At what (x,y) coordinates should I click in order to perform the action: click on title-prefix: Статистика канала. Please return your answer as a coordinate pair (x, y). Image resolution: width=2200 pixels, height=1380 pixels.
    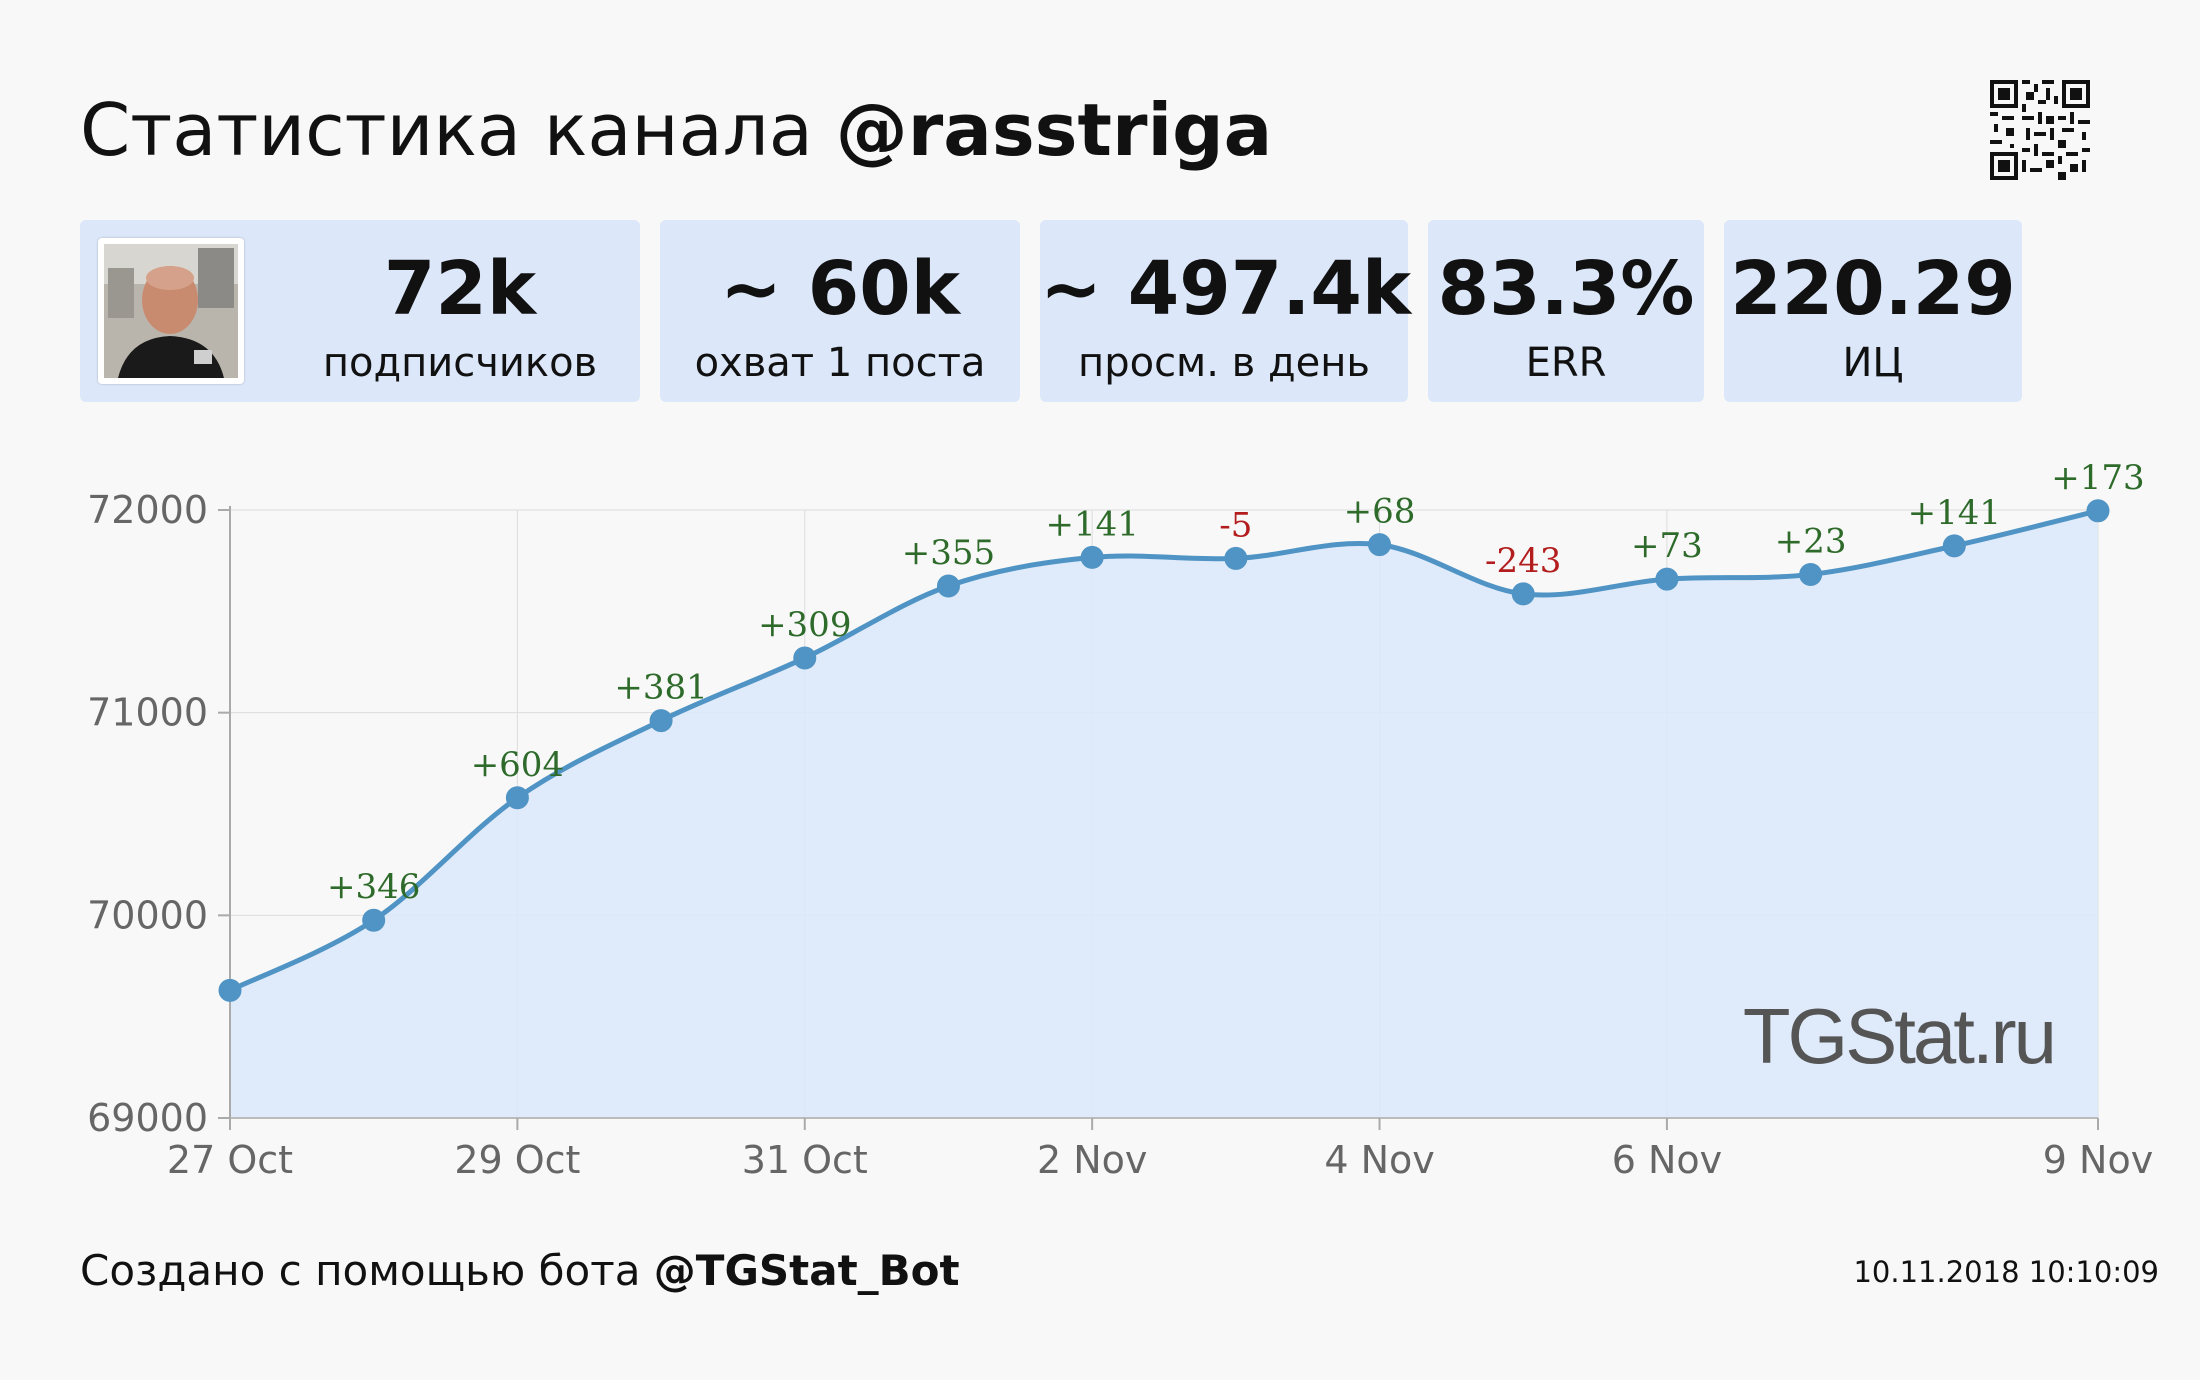
    Looking at the image, I should click on (446, 130).